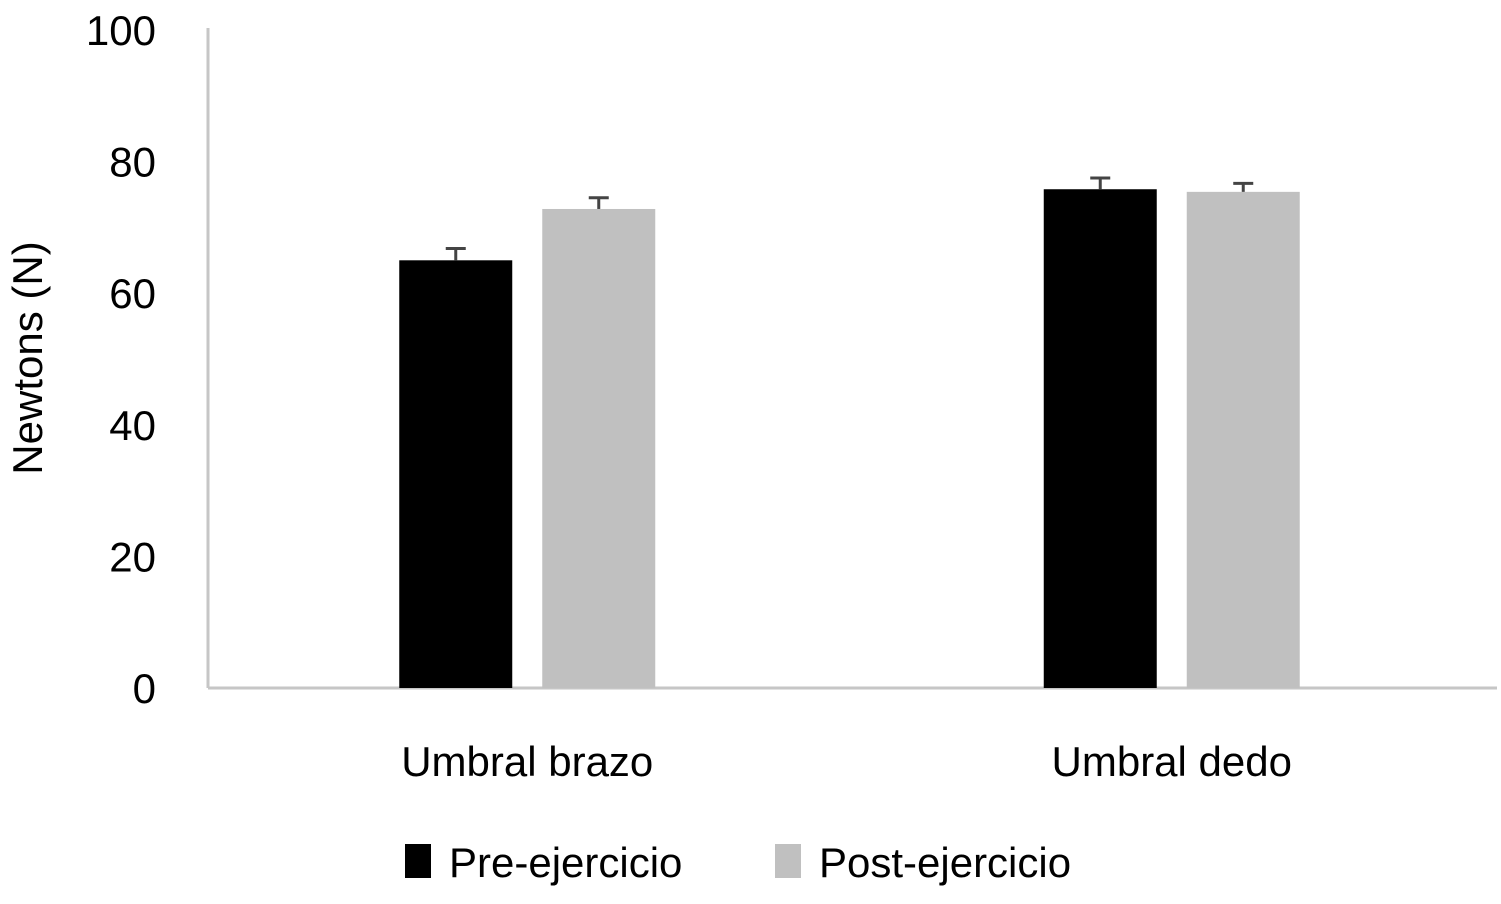 This screenshot has height=904, width=1501. I want to click on x-axis: Umbral brazo Umbral dedo, so click(852, 735).